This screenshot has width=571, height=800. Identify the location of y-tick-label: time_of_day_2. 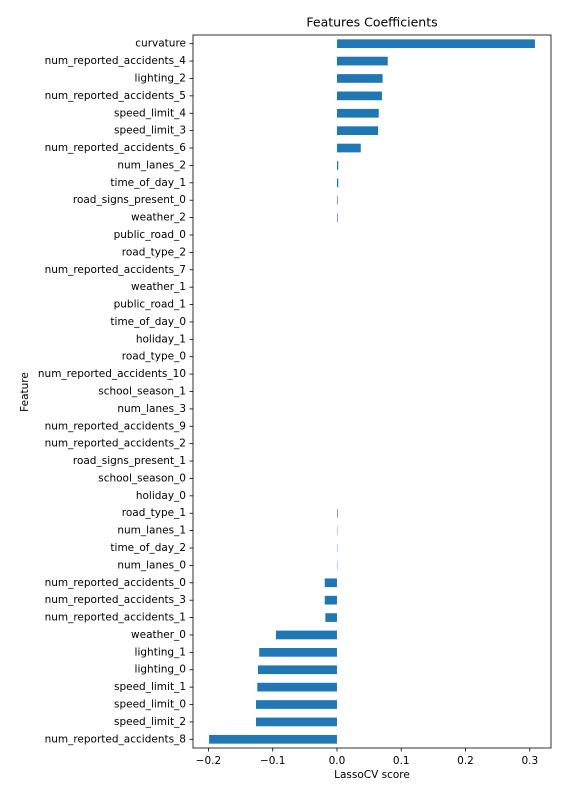
(148, 548).